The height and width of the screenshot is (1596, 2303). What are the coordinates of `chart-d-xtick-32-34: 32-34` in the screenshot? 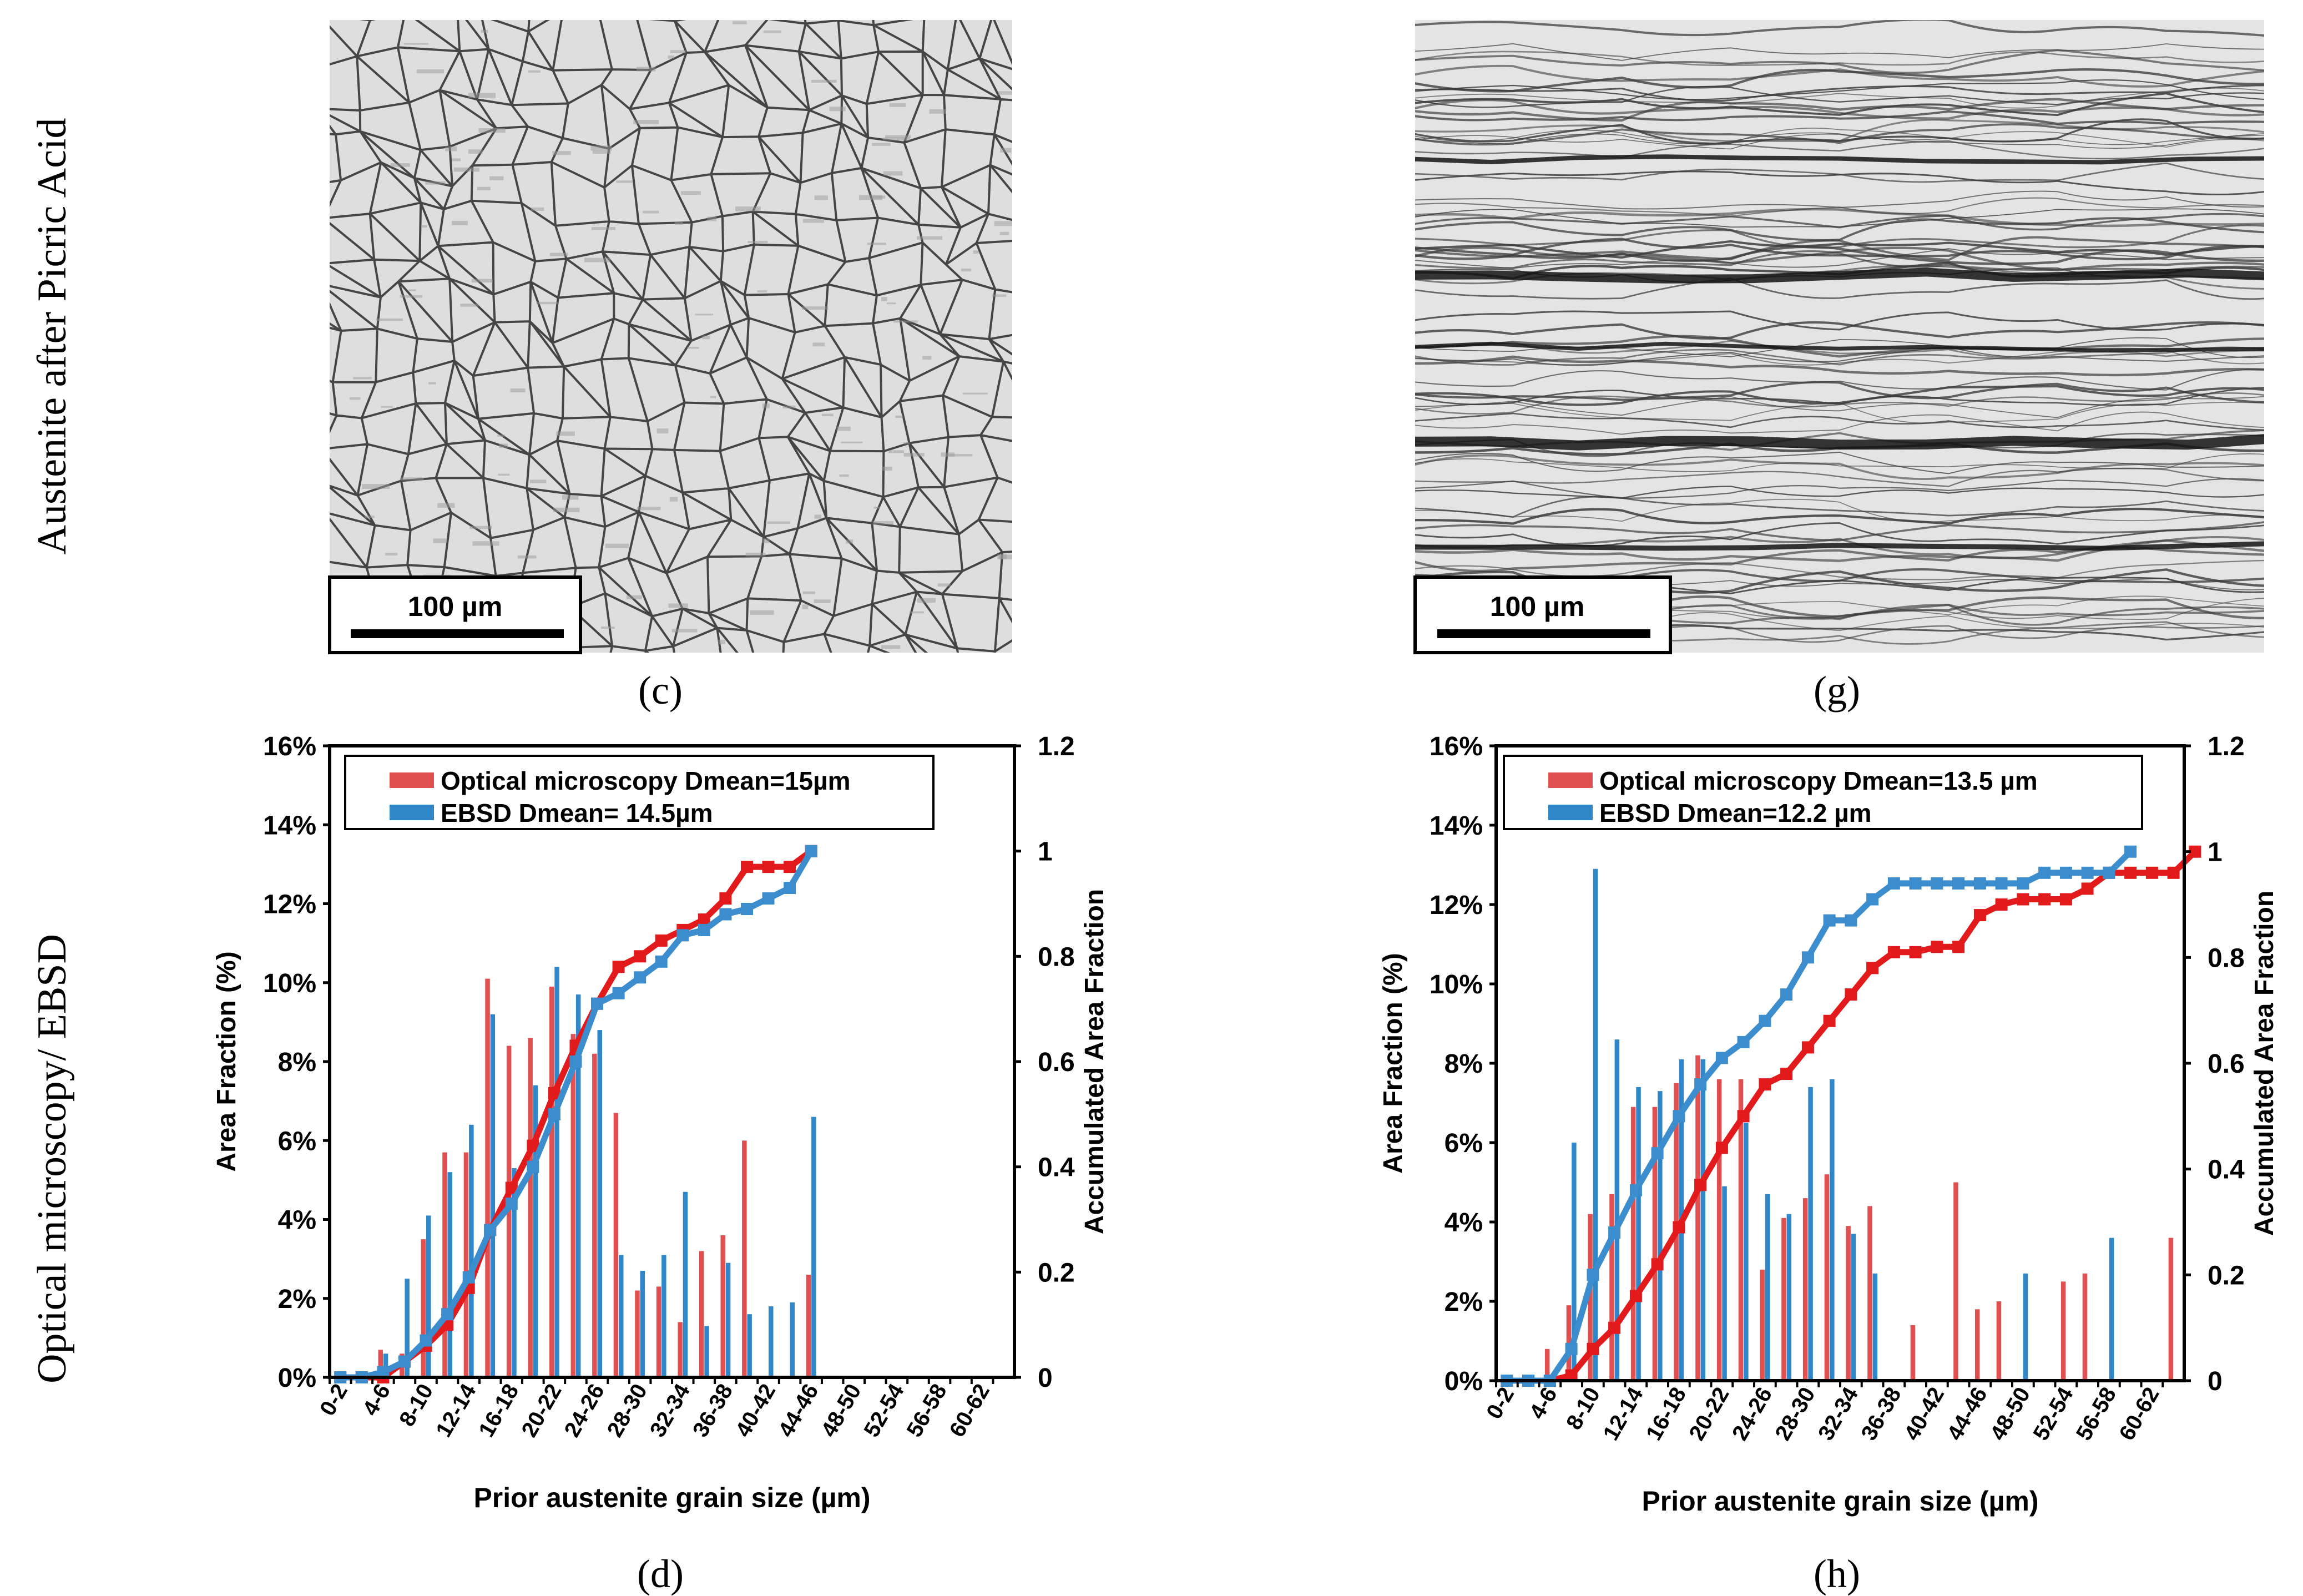 It's located at (670, 1410).